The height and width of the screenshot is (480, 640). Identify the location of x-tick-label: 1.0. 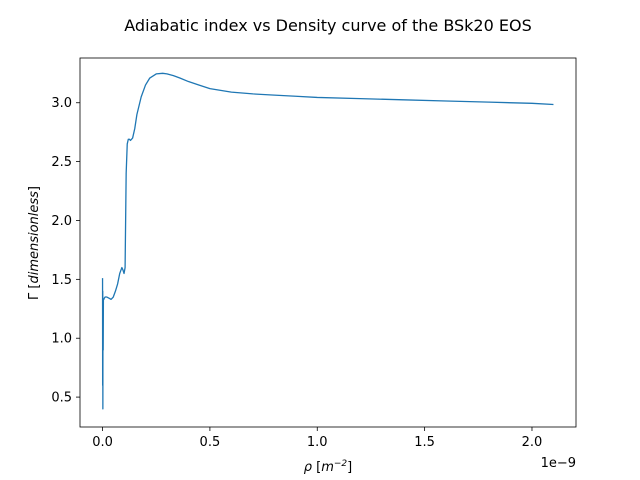
(317, 442).